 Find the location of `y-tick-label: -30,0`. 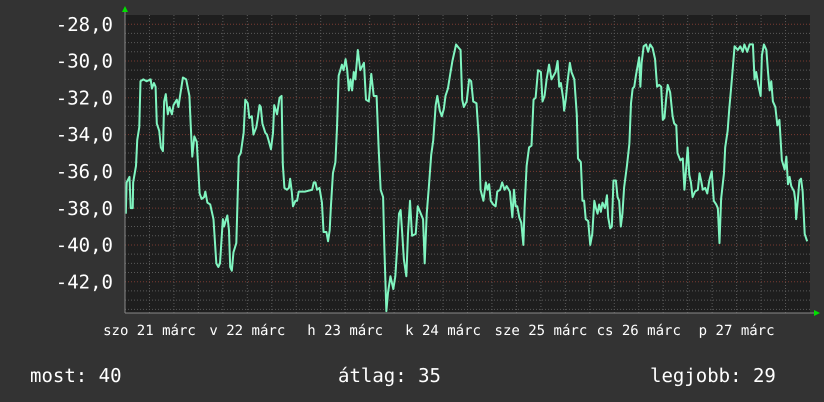

y-tick-label: -30,0 is located at coordinates (84, 61).